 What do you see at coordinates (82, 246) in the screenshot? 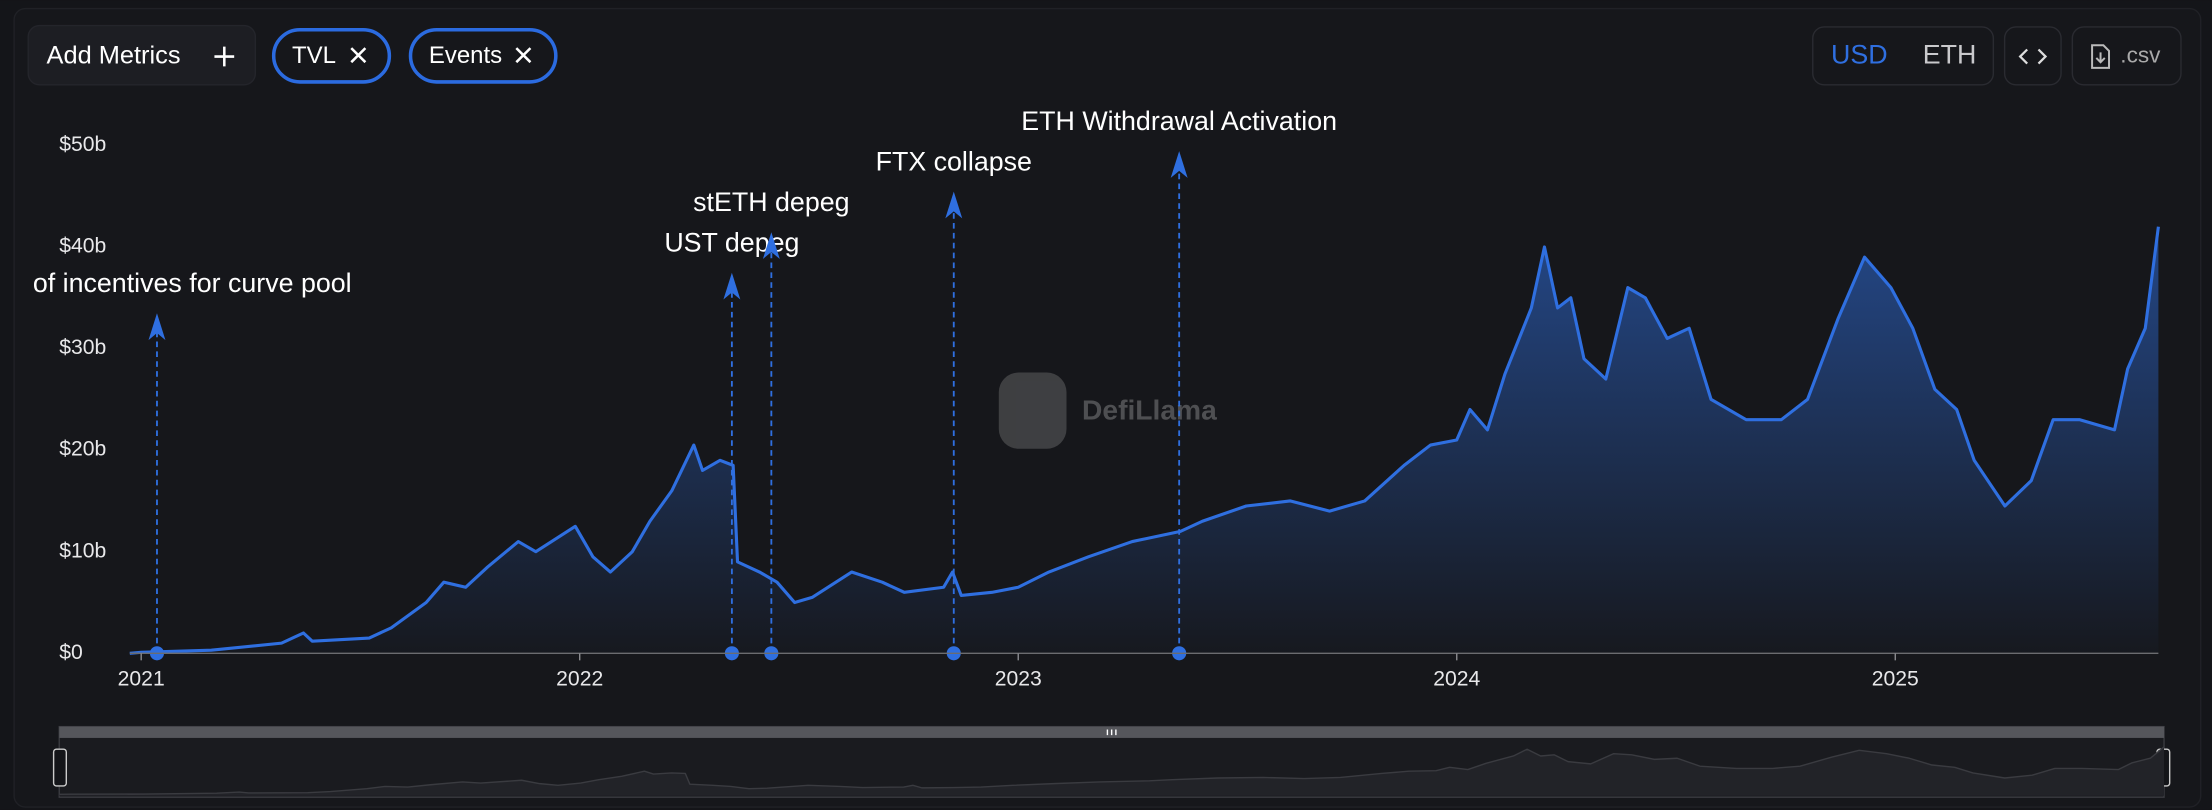
I see `y-tick-label: $40b` at bounding box center [82, 246].